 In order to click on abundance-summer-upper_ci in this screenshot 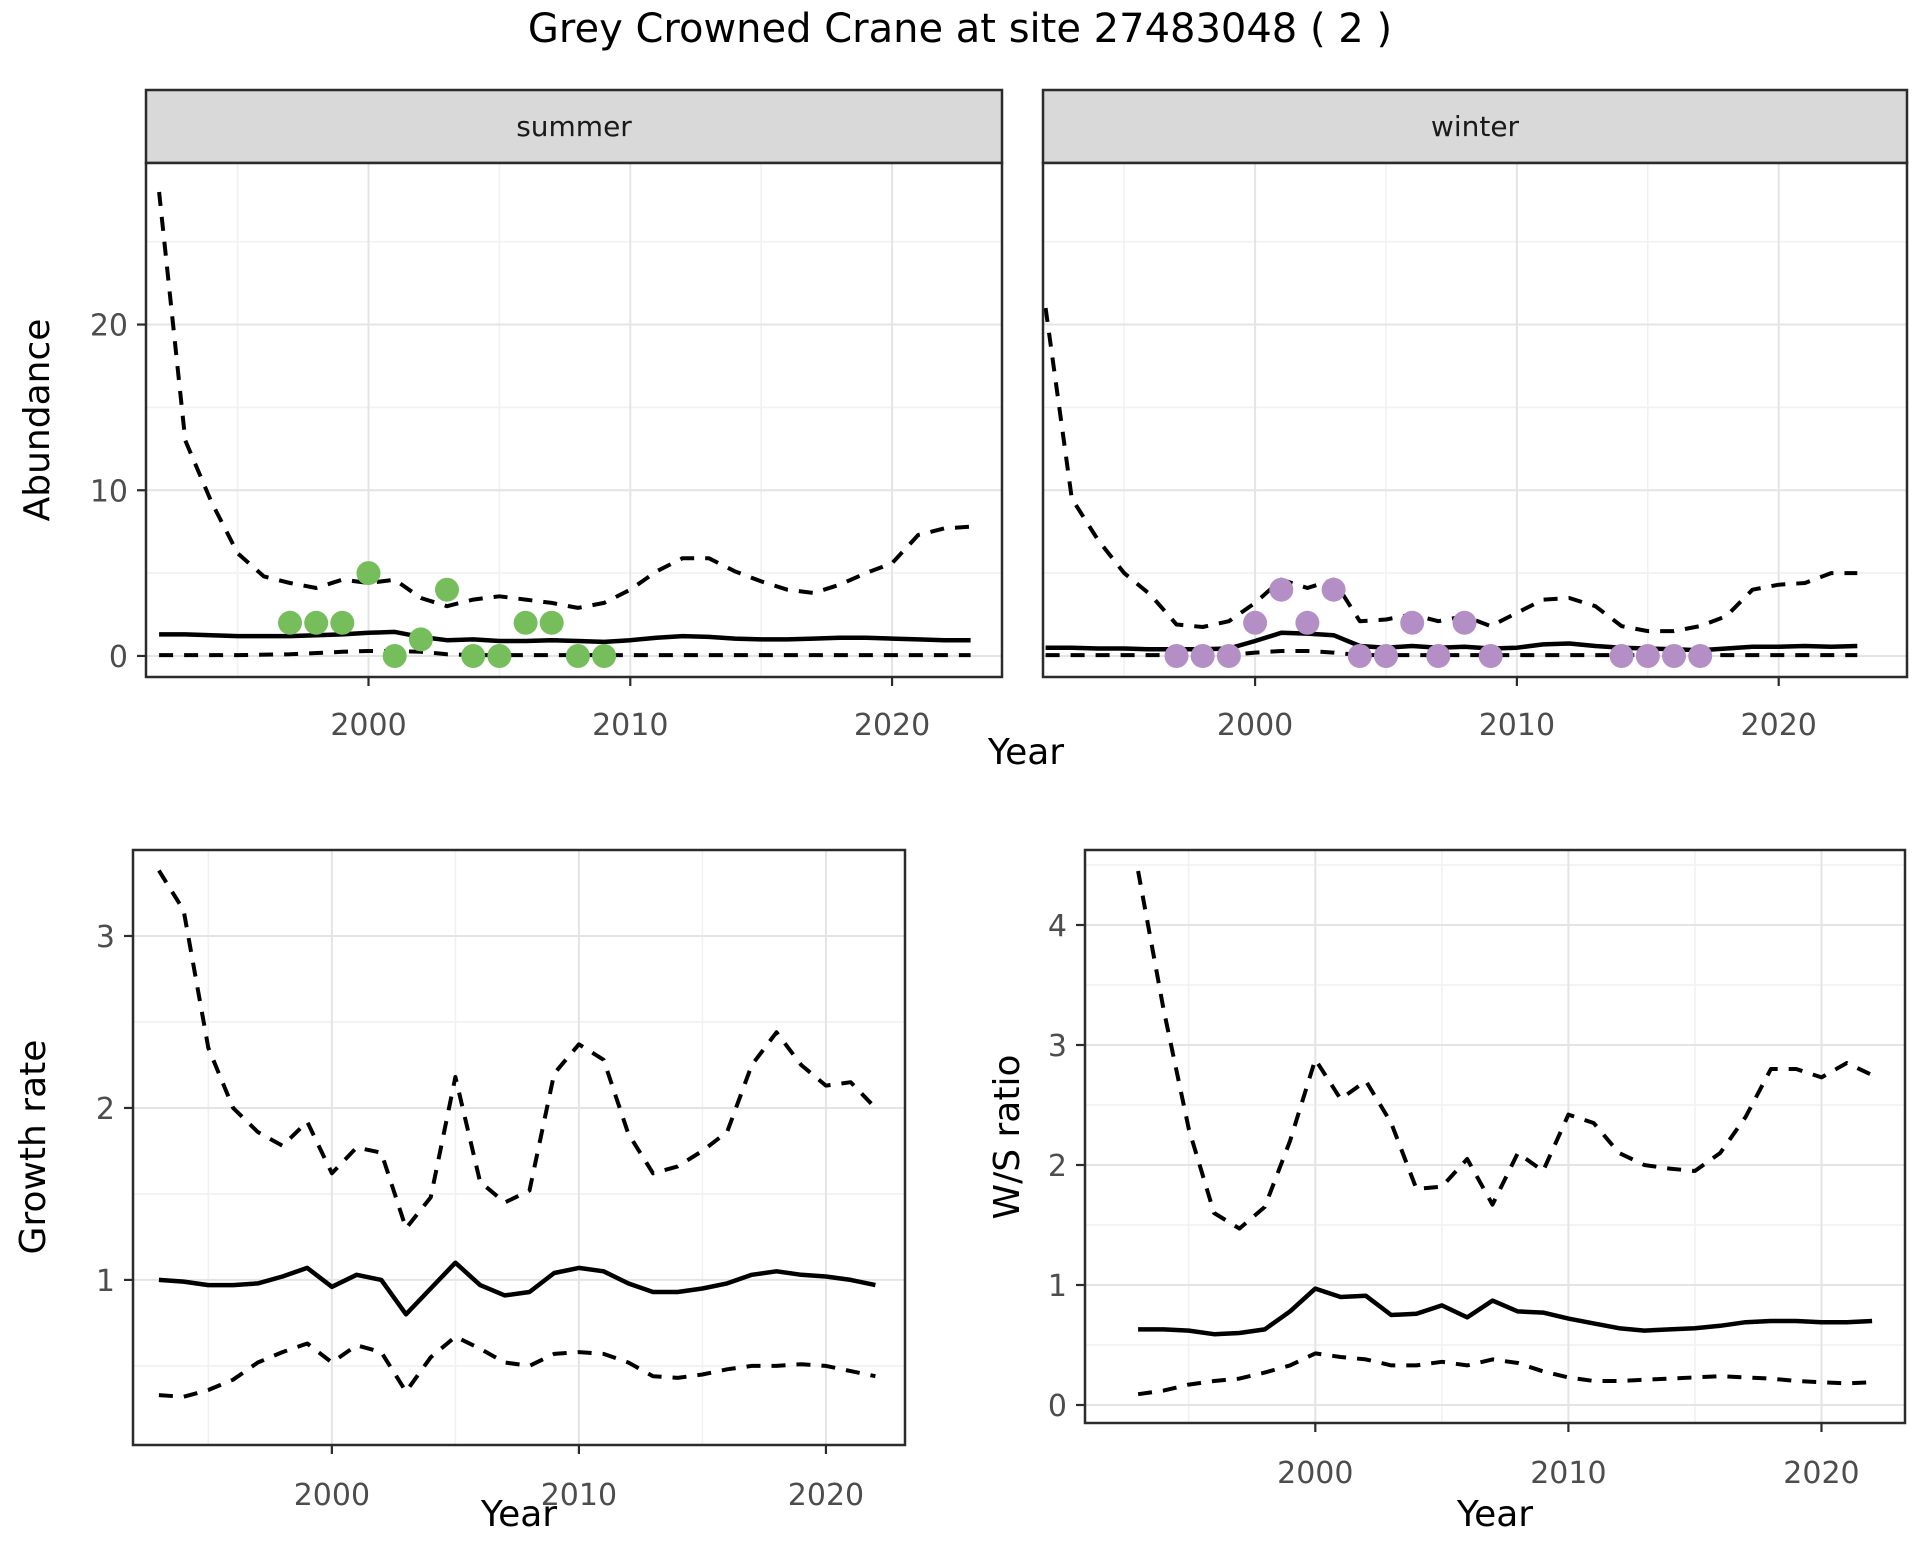, I will do `click(564, 400)`.